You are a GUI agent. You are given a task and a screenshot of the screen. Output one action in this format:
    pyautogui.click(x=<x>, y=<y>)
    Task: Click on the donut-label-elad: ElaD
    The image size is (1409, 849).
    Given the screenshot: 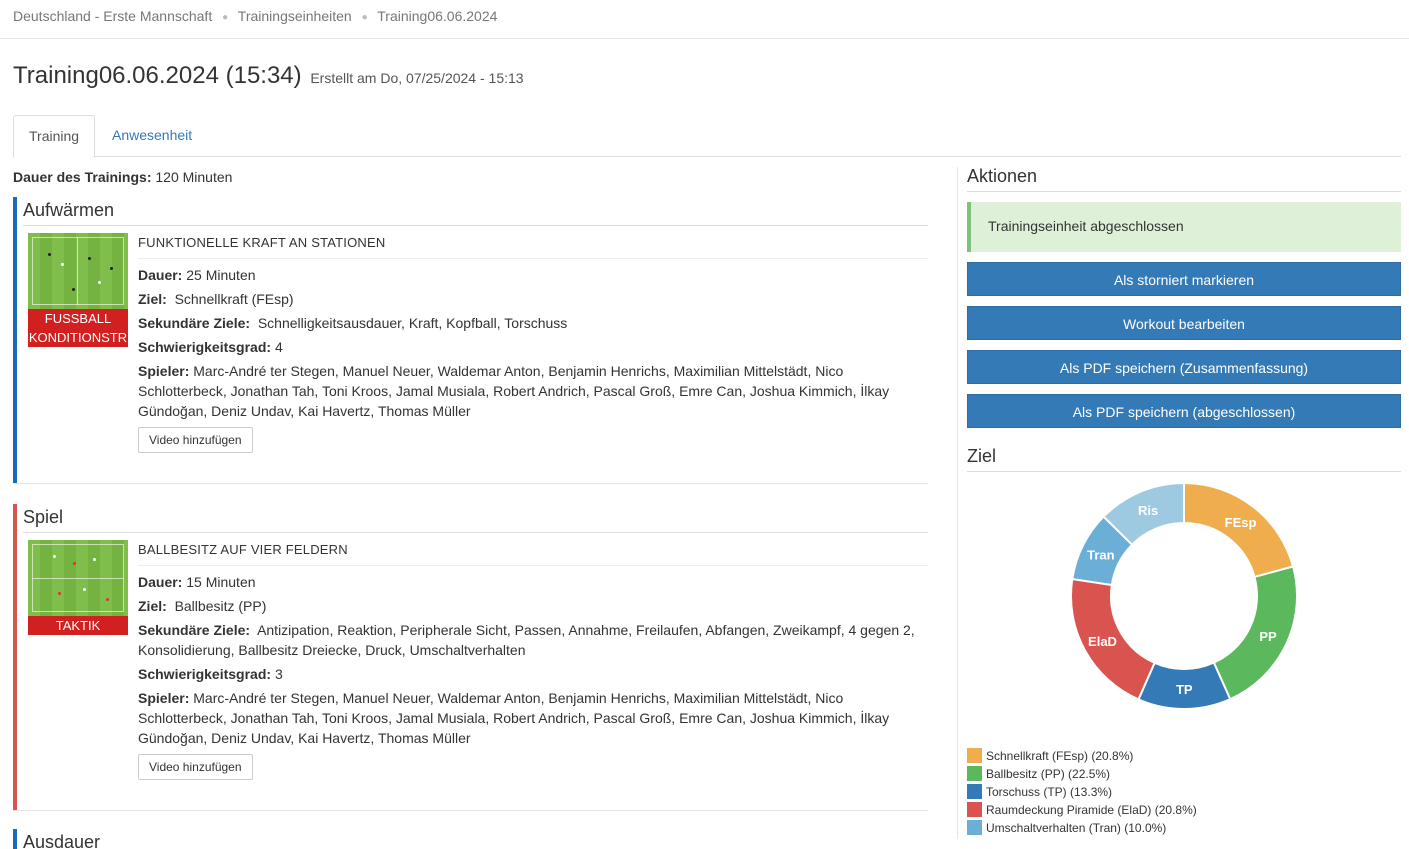 What is the action you would take?
    pyautogui.click(x=1102, y=641)
    